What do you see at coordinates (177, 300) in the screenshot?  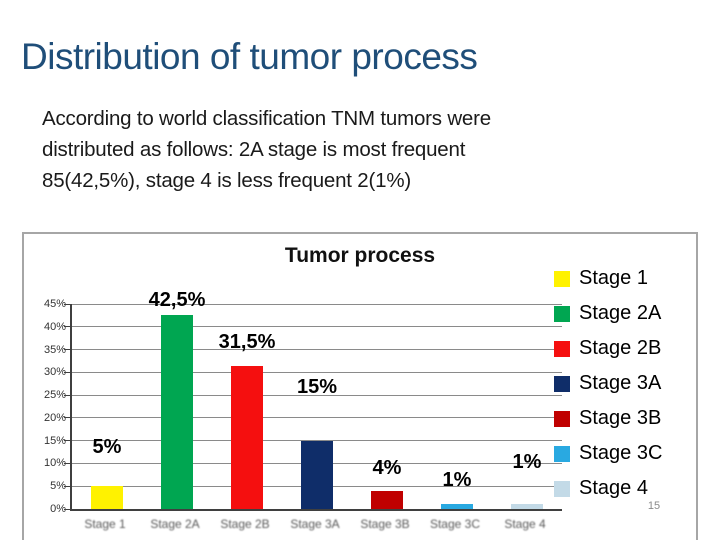 I see `bar-value-label: 42,5%` at bounding box center [177, 300].